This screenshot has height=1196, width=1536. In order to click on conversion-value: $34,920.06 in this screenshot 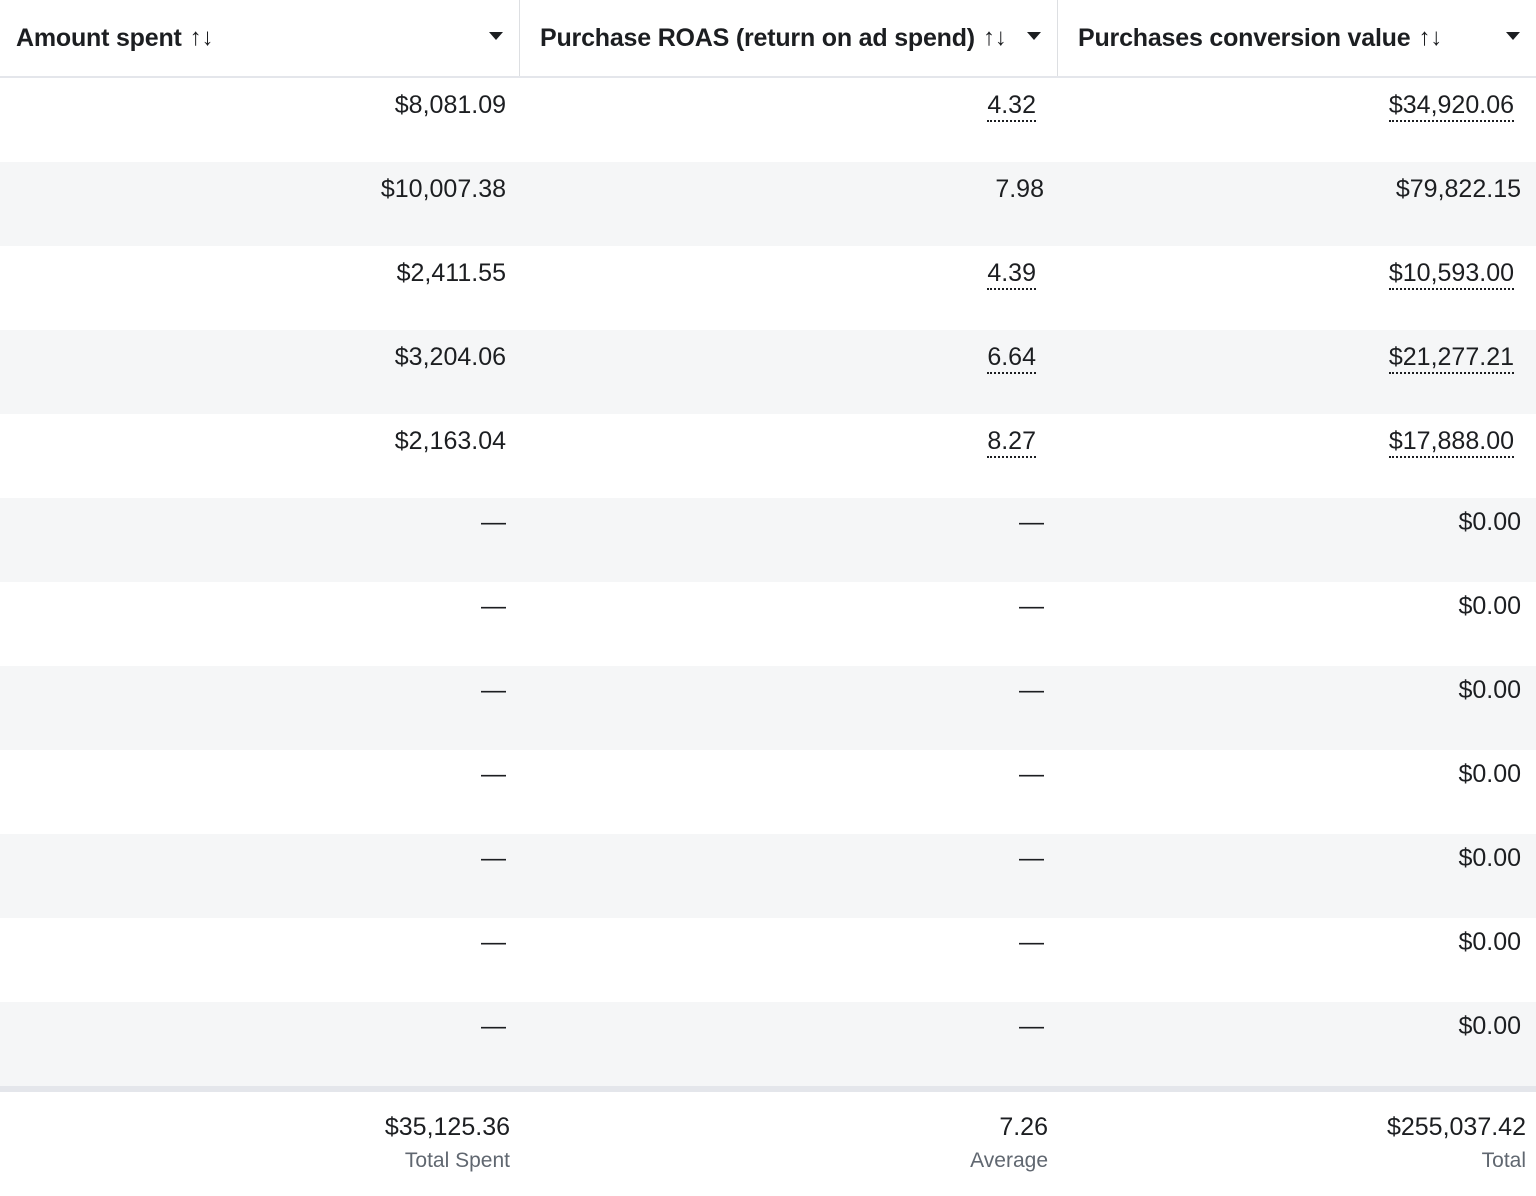, I will do `click(1451, 106)`.